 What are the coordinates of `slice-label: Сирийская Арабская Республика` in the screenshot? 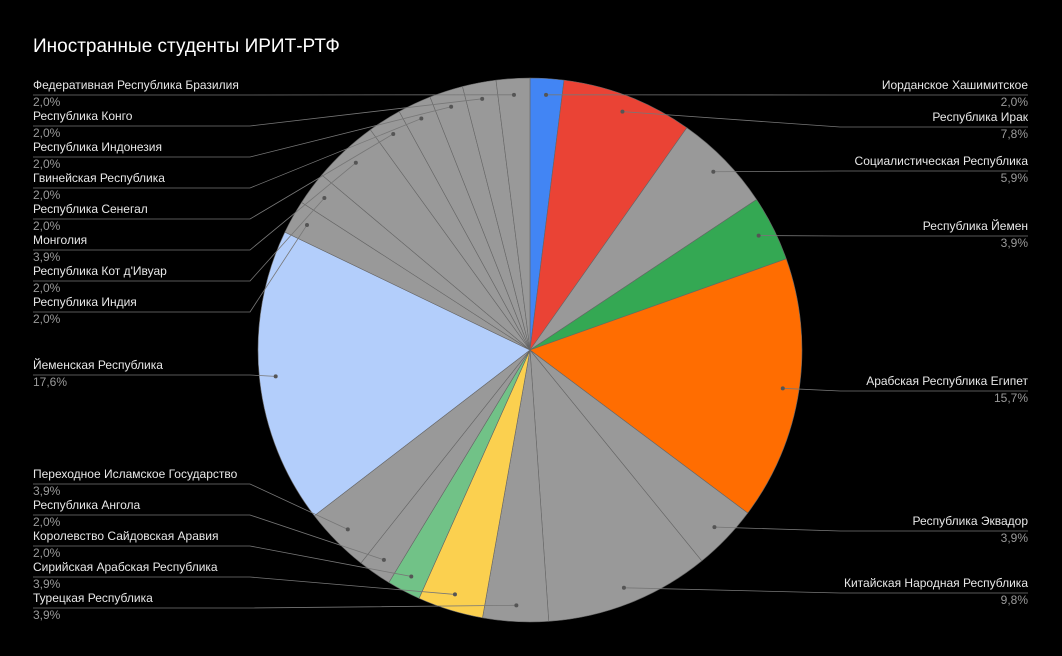 It's located at (125, 567).